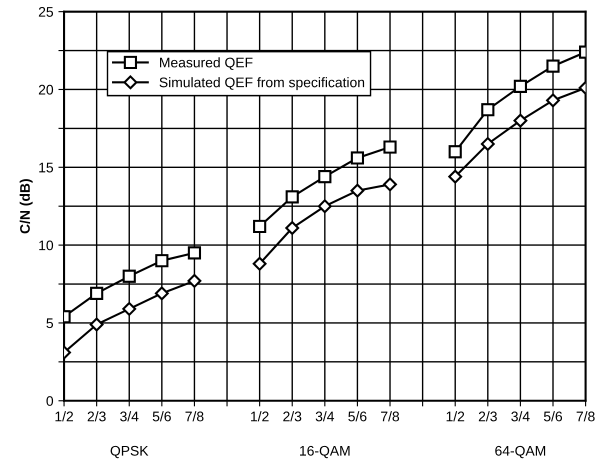  I want to click on text: 64-QAM, so click(520, 452).